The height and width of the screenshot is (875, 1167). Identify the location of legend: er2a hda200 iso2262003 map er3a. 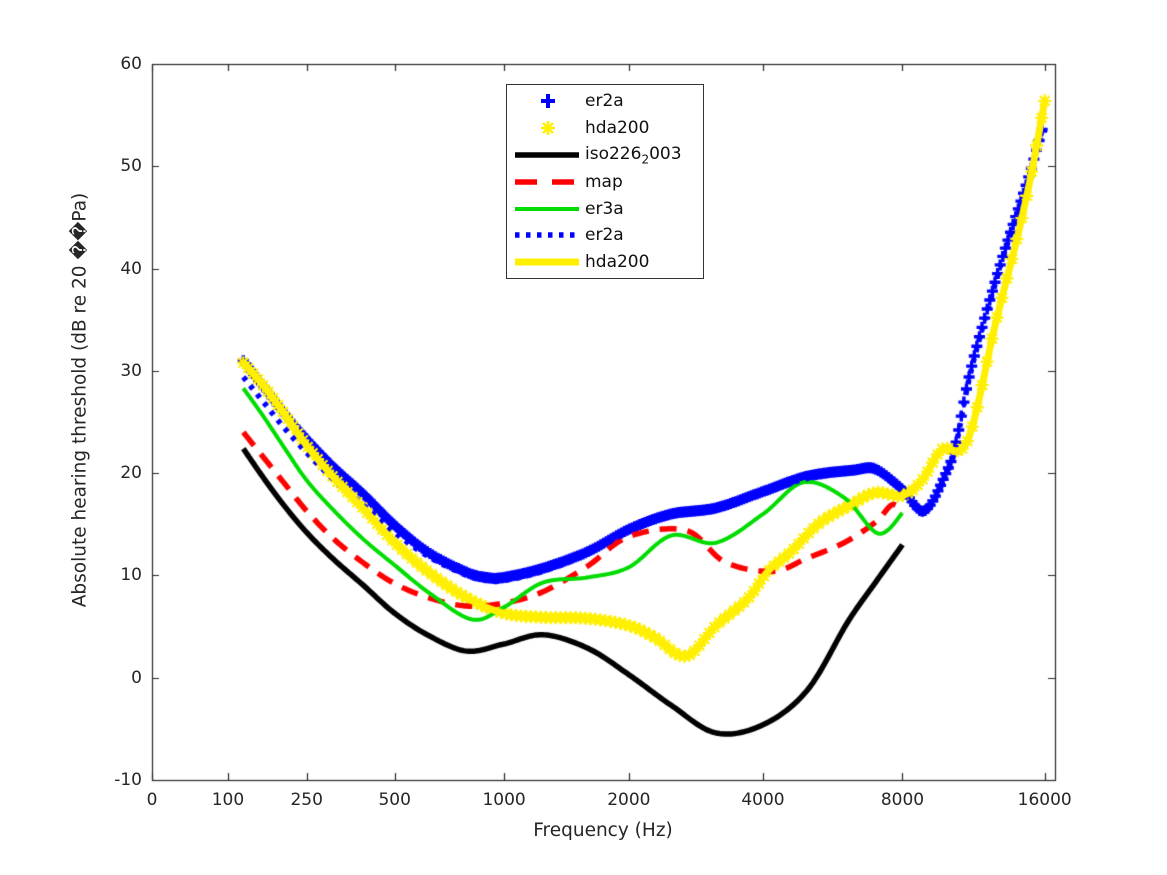
(605, 181).